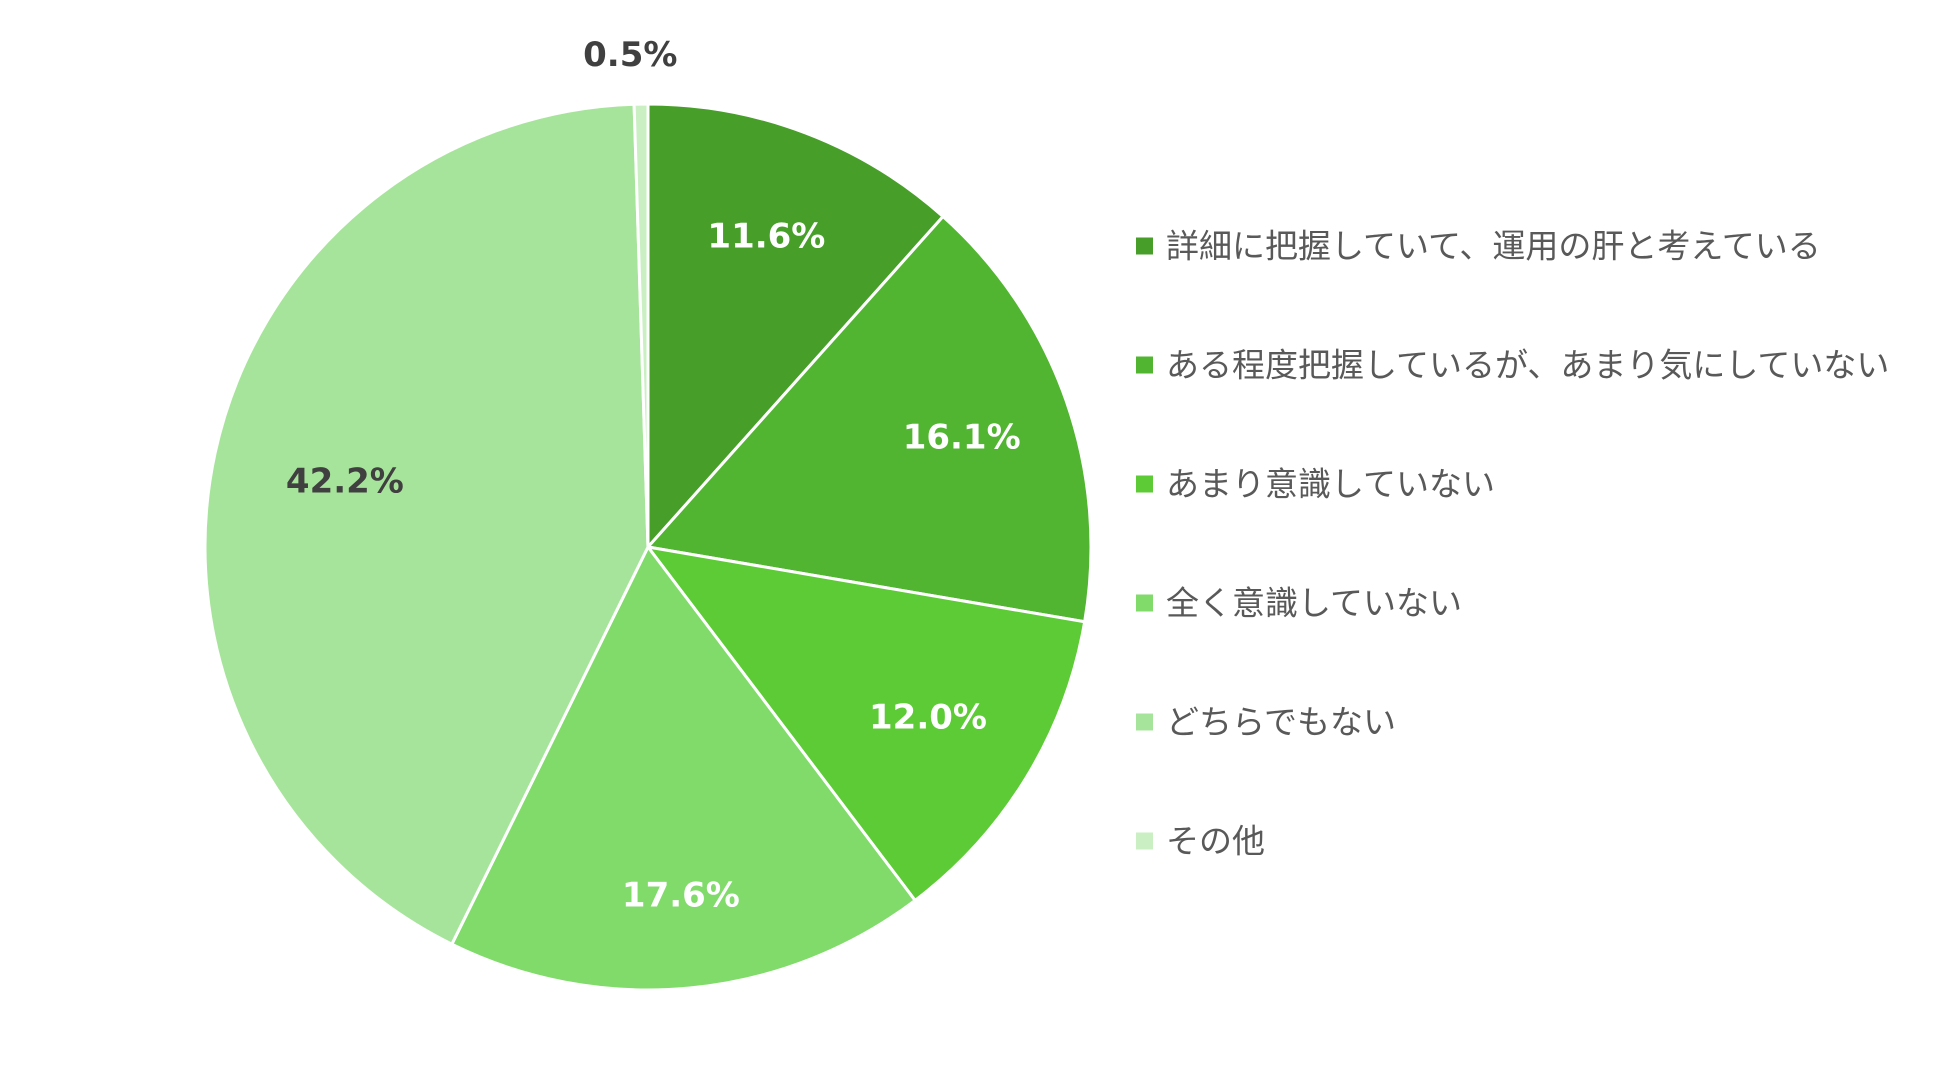 This screenshot has width=1950, height=1092. What do you see at coordinates (1493, 246) in the screenshot?
I see `legend-label-1: 詳細に把握していて、運用の肝と考えている` at bounding box center [1493, 246].